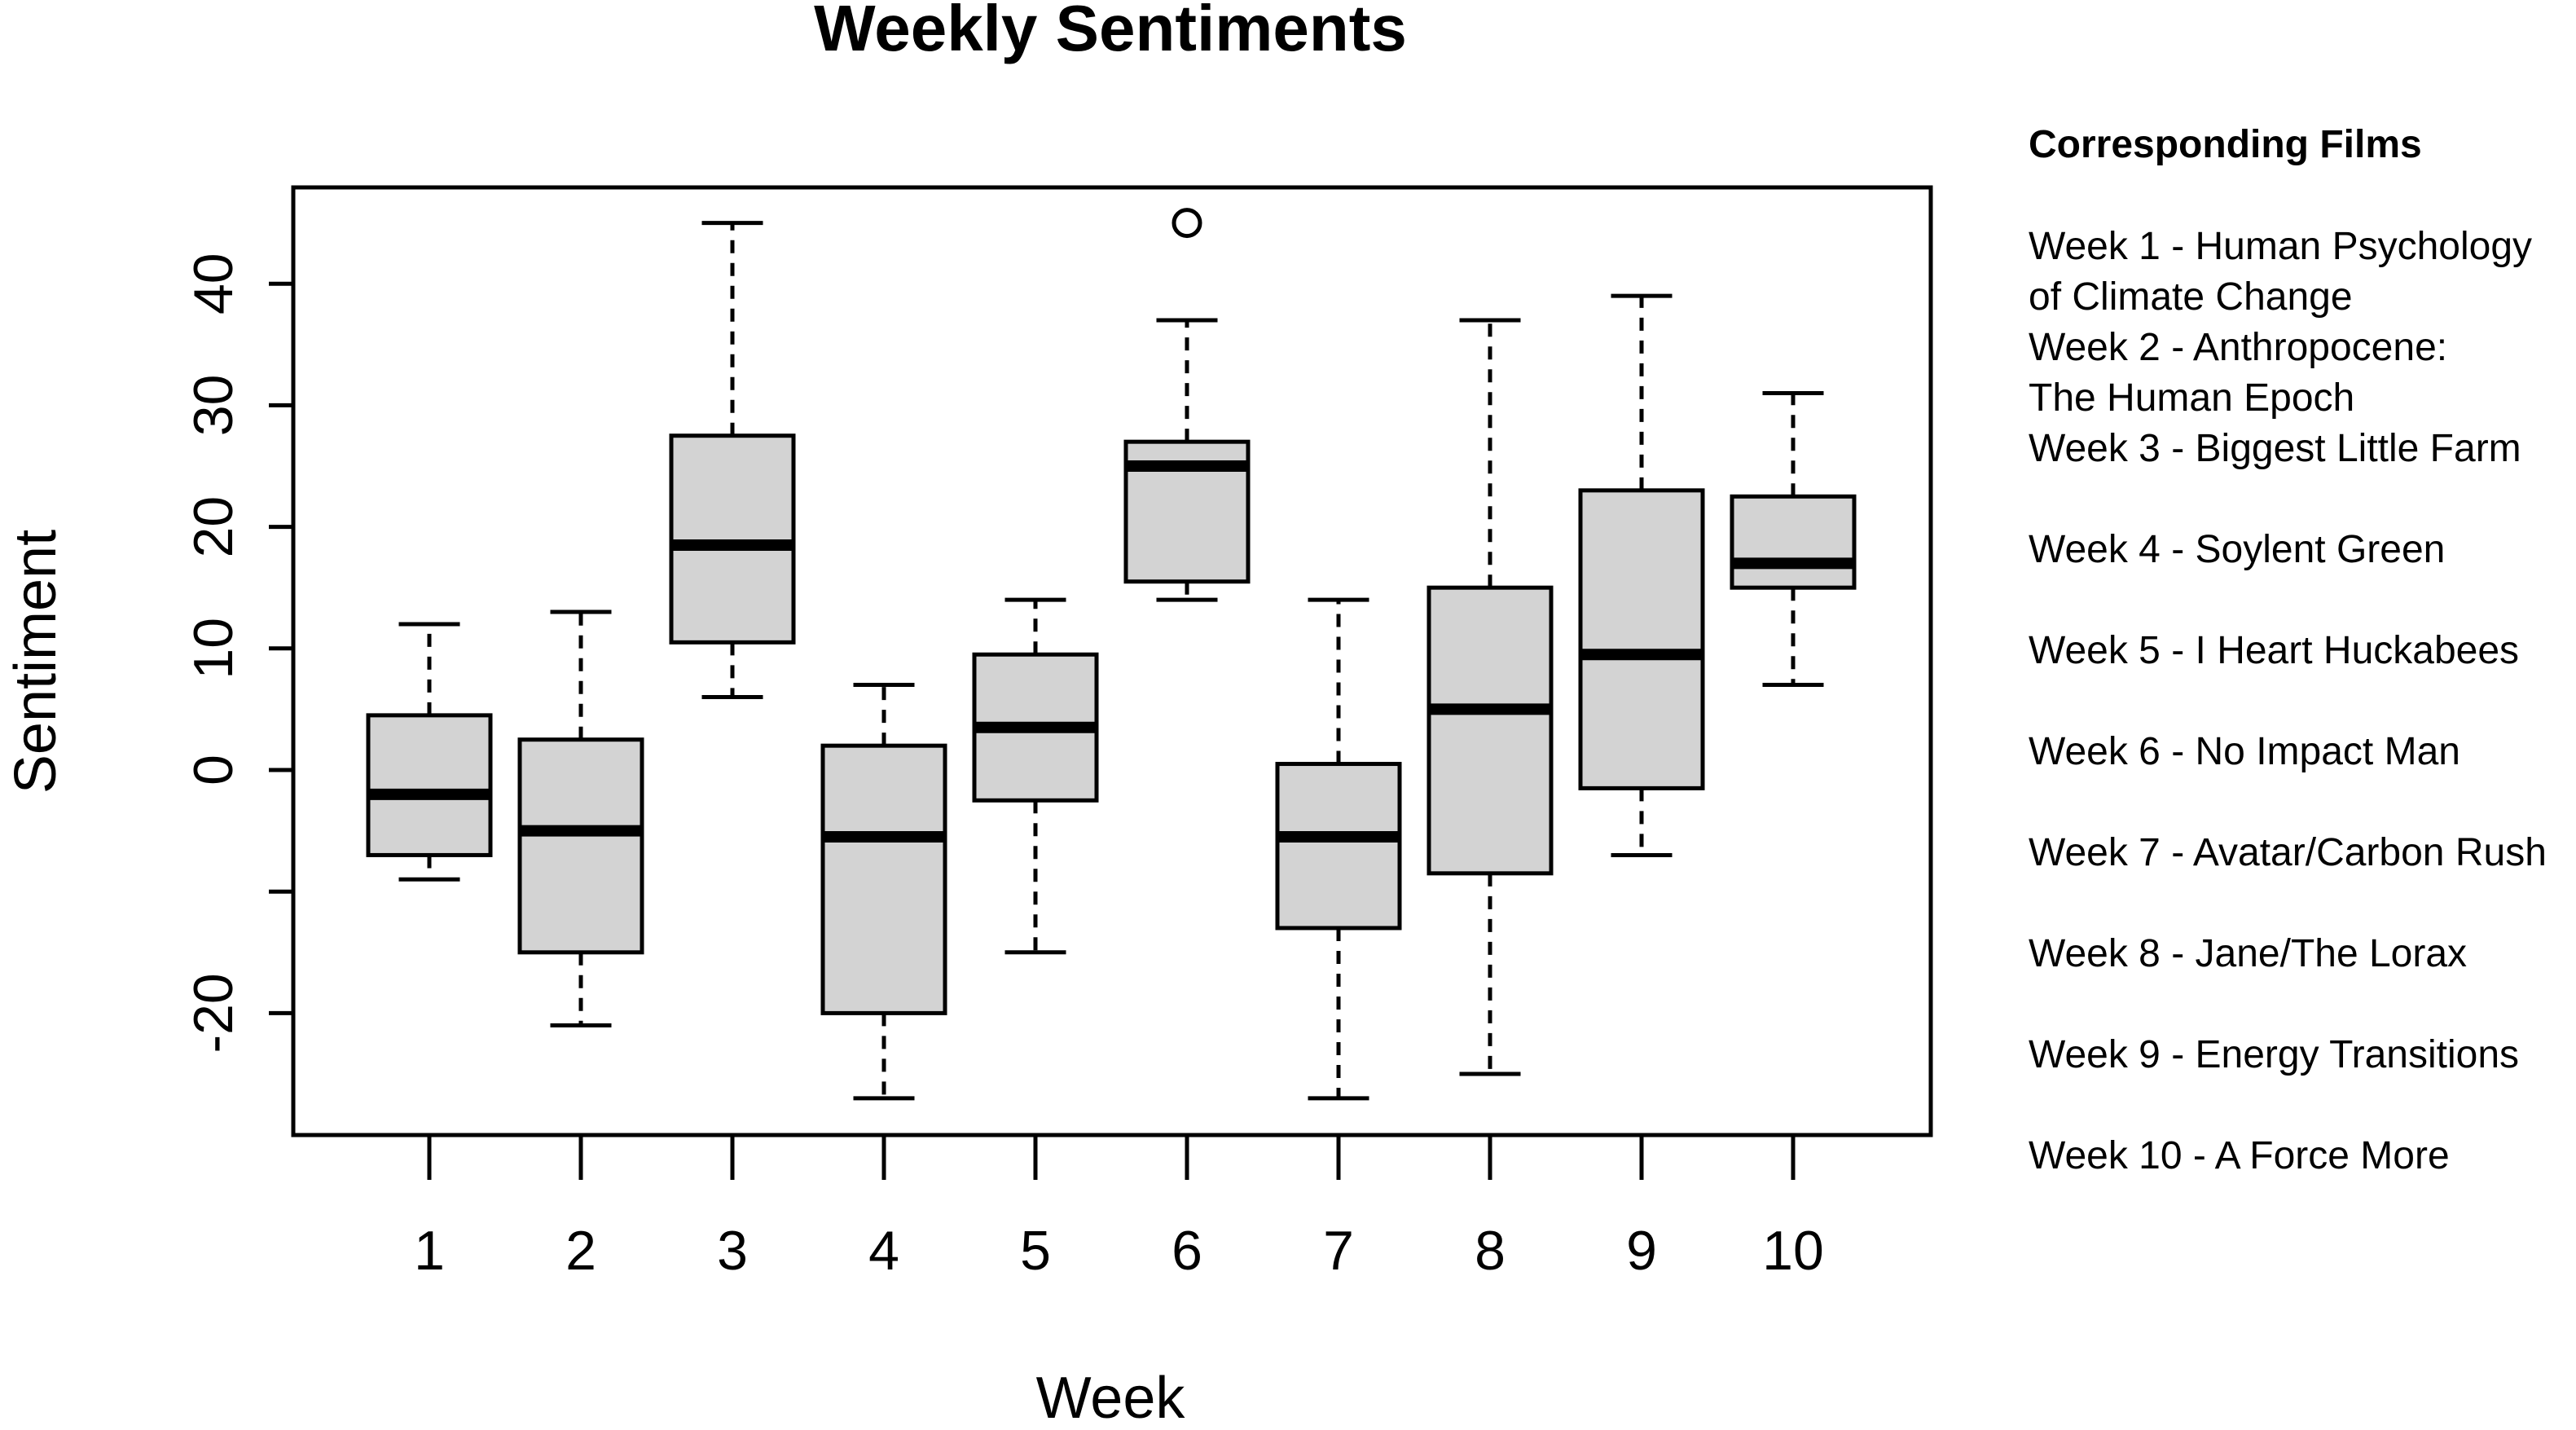 The height and width of the screenshot is (1430, 2576). Describe the element at coordinates (2225, 144) in the screenshot. I see `legend-heading: Corresponding Films` at that location.